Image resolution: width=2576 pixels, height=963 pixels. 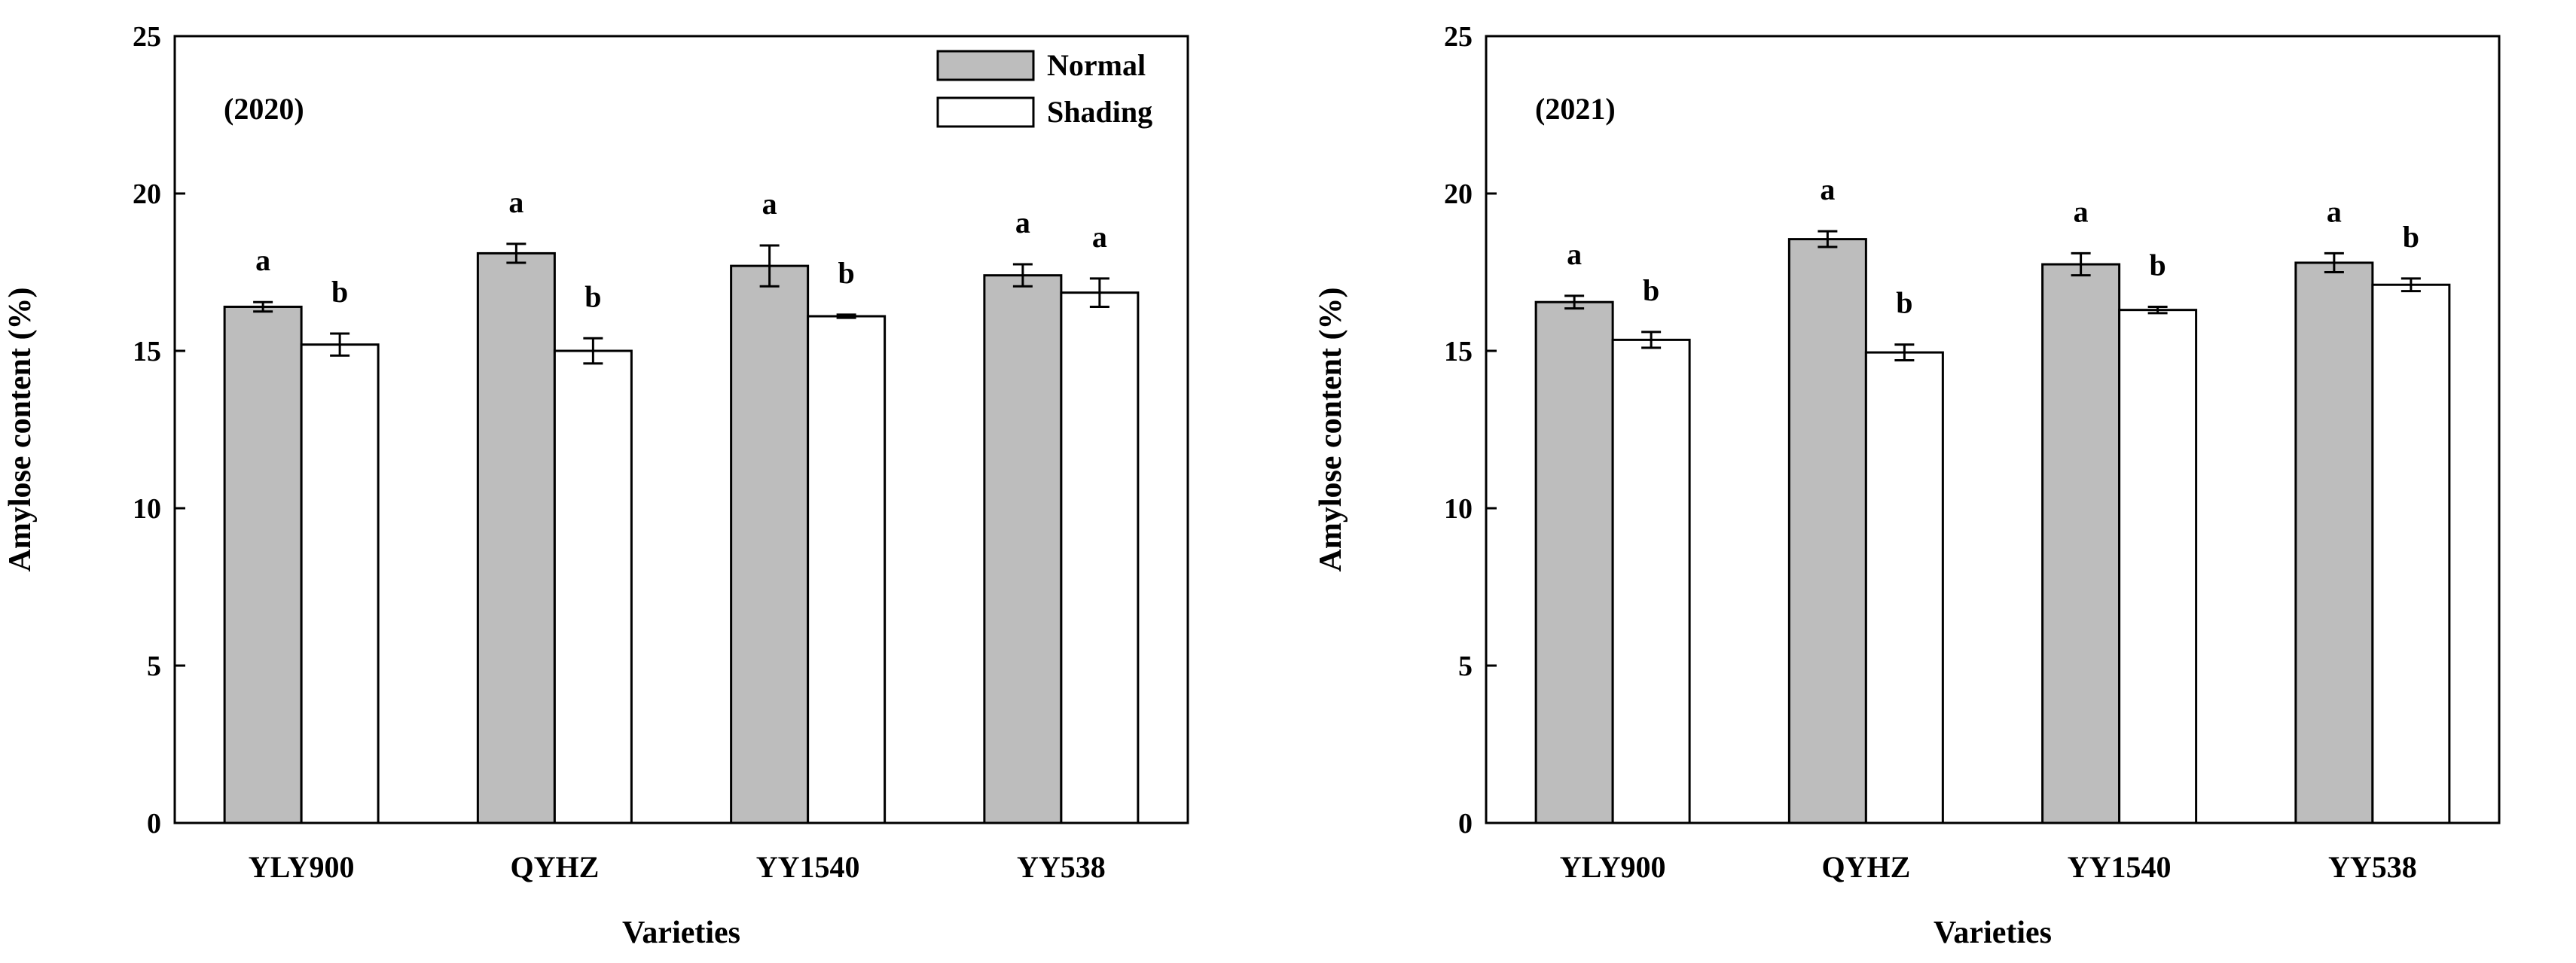 What do you see at coordinates (1099, 112) in the screenshot?
I see `legend-label-shading: Shading` at bounding box center [1099, 112].